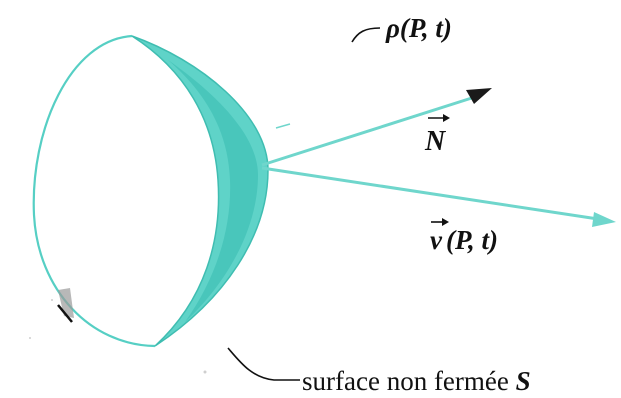  Describe the element at coordinates (263, 364) in the screenshot. I see `surface-leader` at that location.